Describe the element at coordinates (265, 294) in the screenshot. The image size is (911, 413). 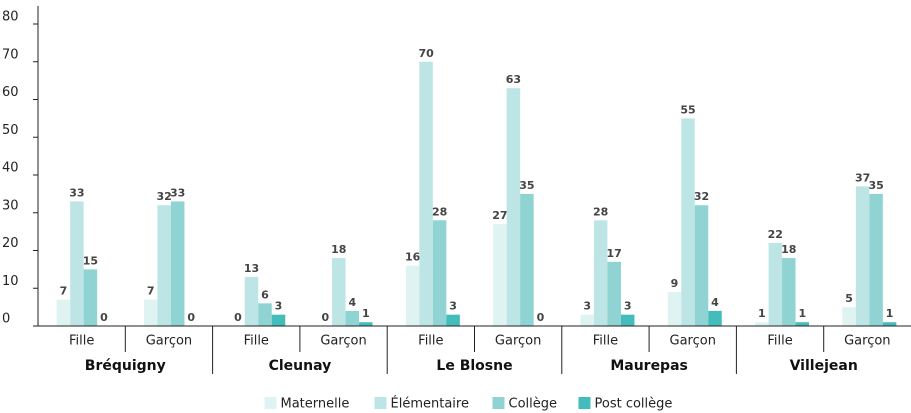
I see `value-label: 6` at that location.